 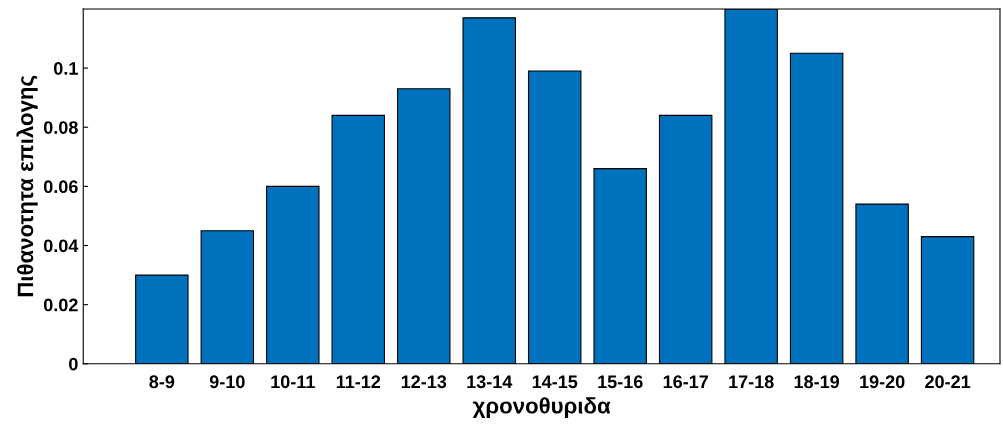 I want to click on x-tick-label: 16-17, so click(x=685, y=382).